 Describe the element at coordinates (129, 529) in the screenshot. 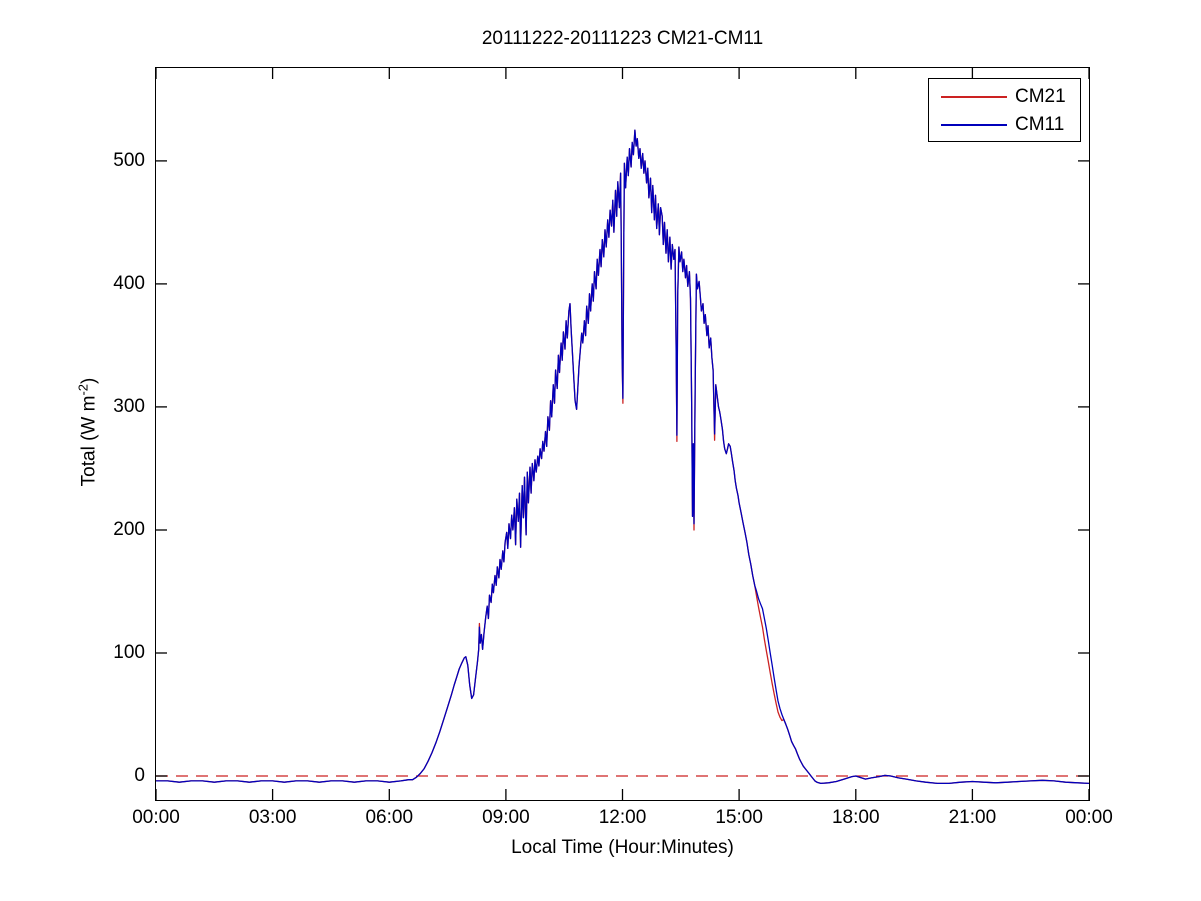

I see `y-tick-label: 200` at that location.